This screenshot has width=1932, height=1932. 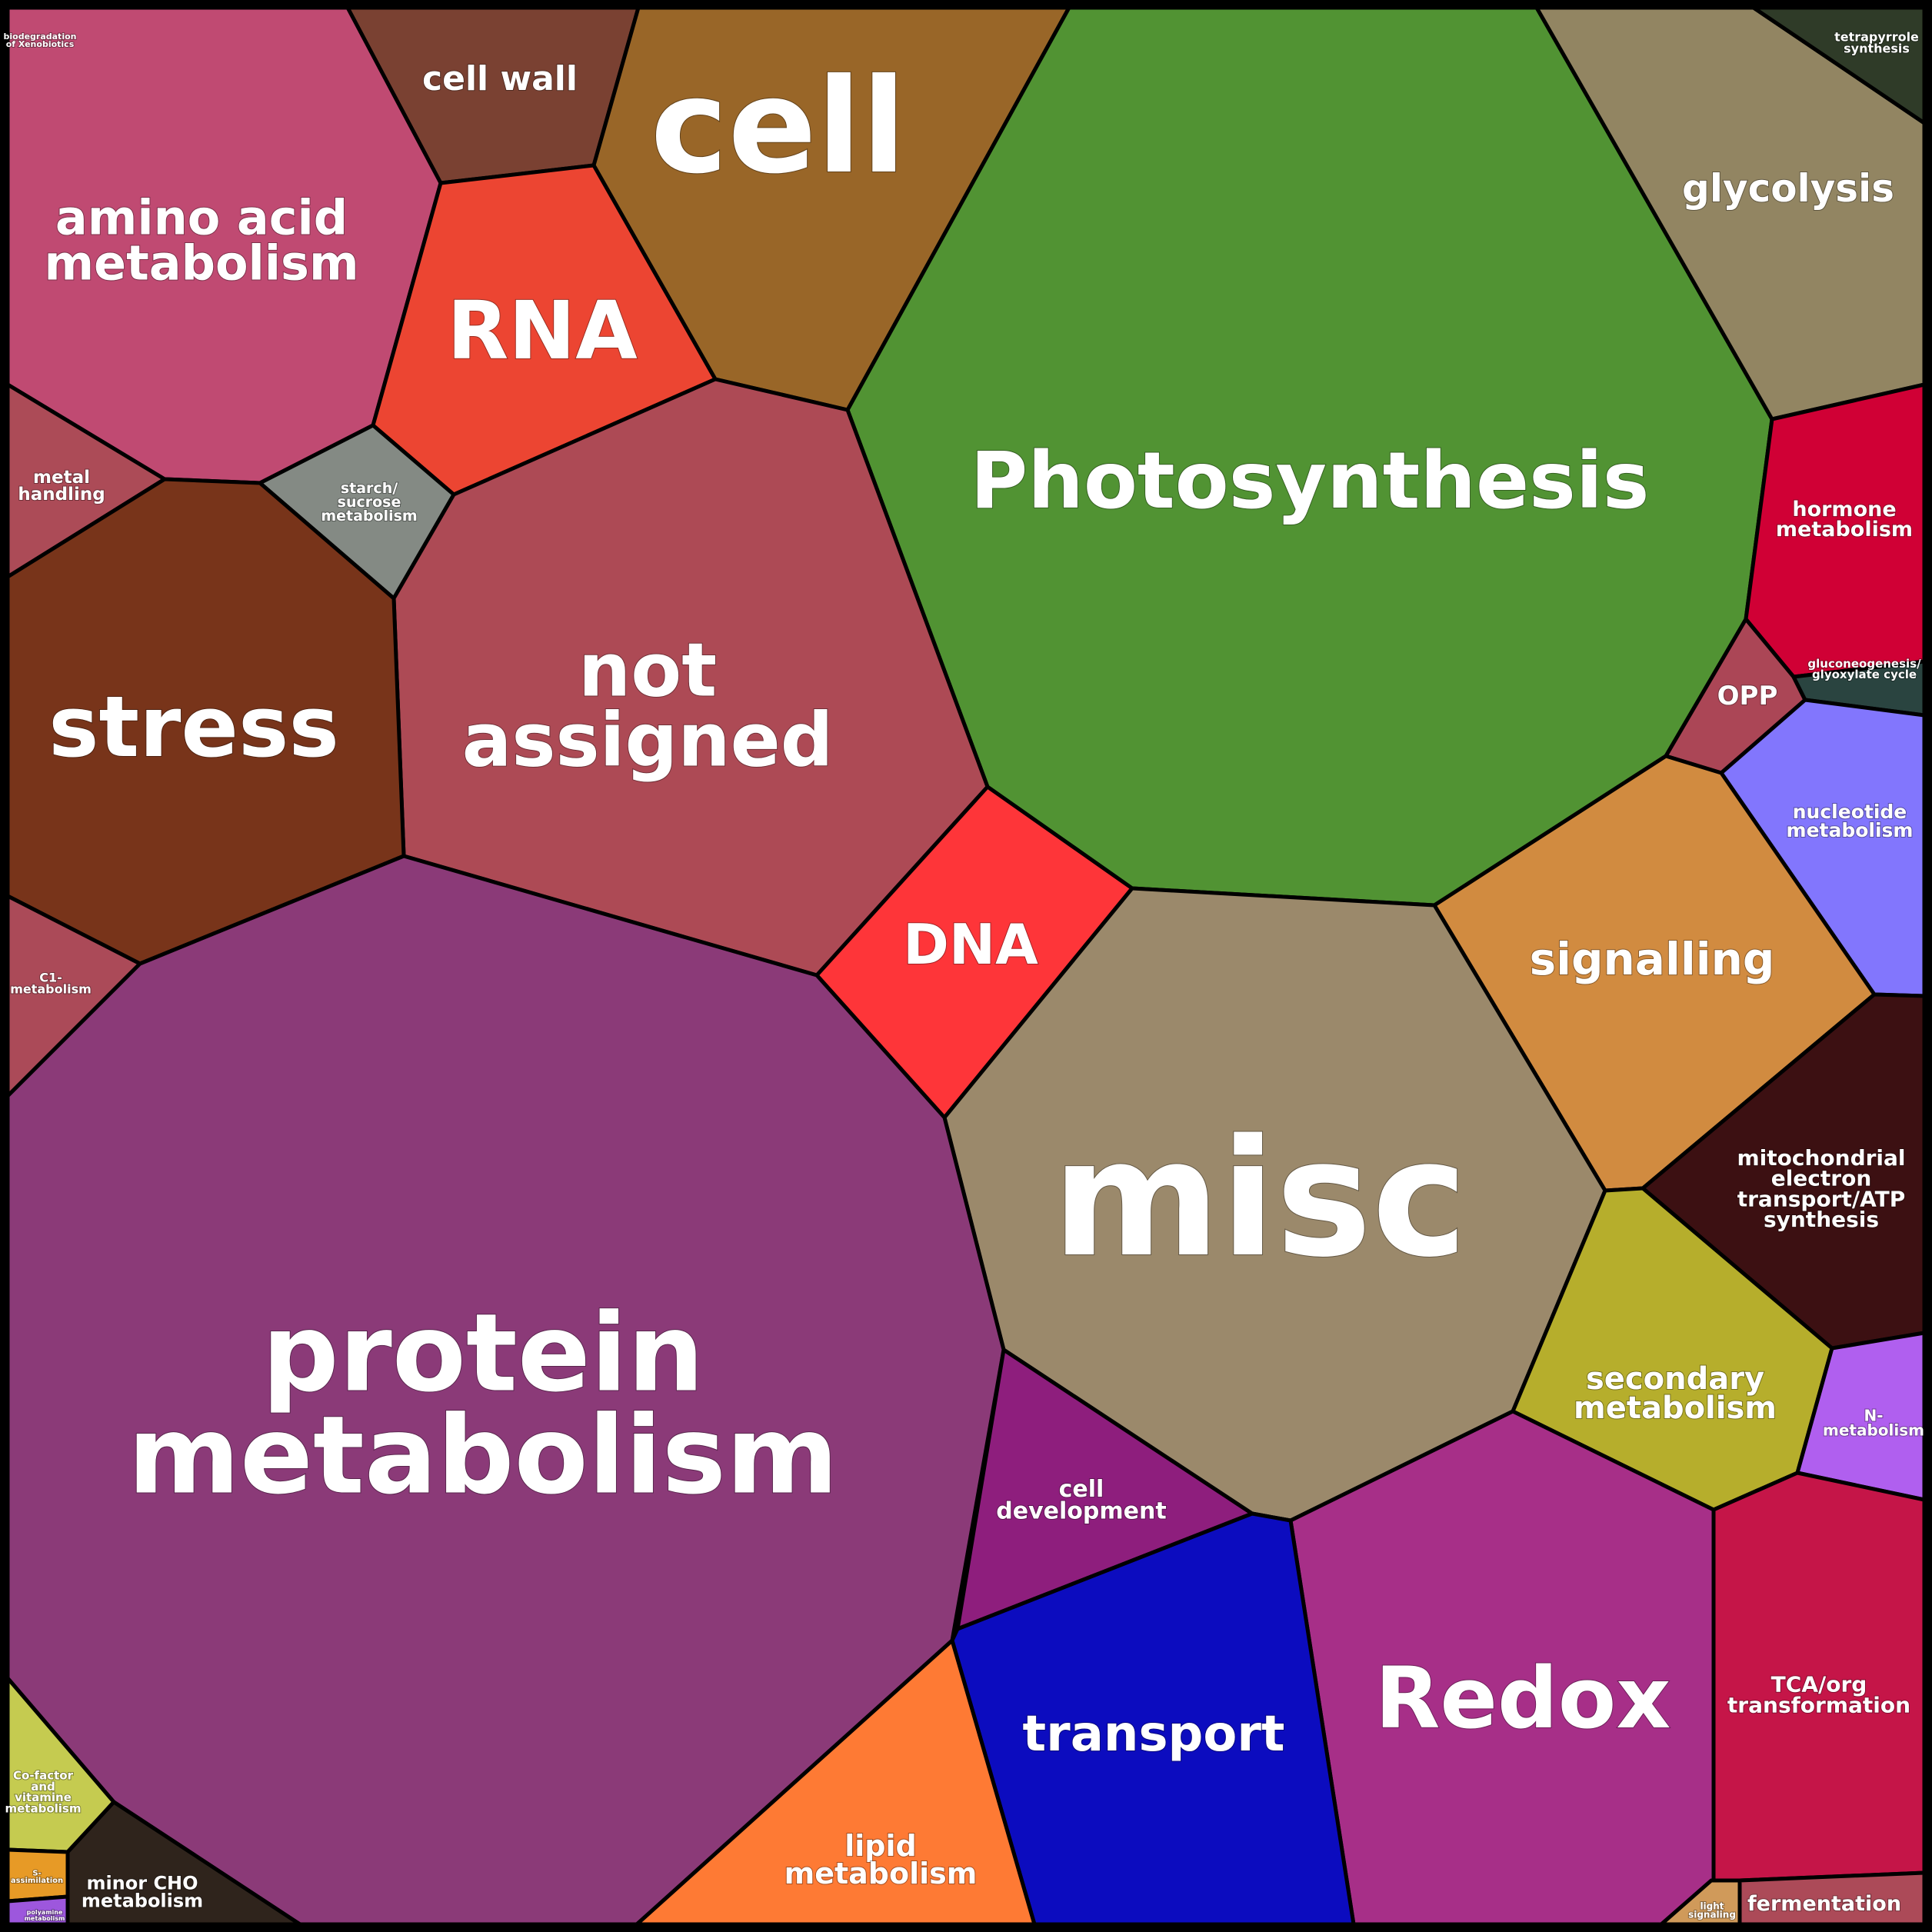 What do you see at coordinates (1309, 481) in the screenshot?
I see `label-photosynthesis: Photosynthesis` at bounding box center [1309, 481].